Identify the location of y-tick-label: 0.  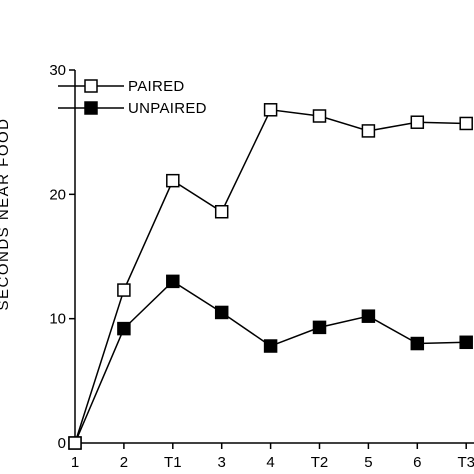
(62, 443).